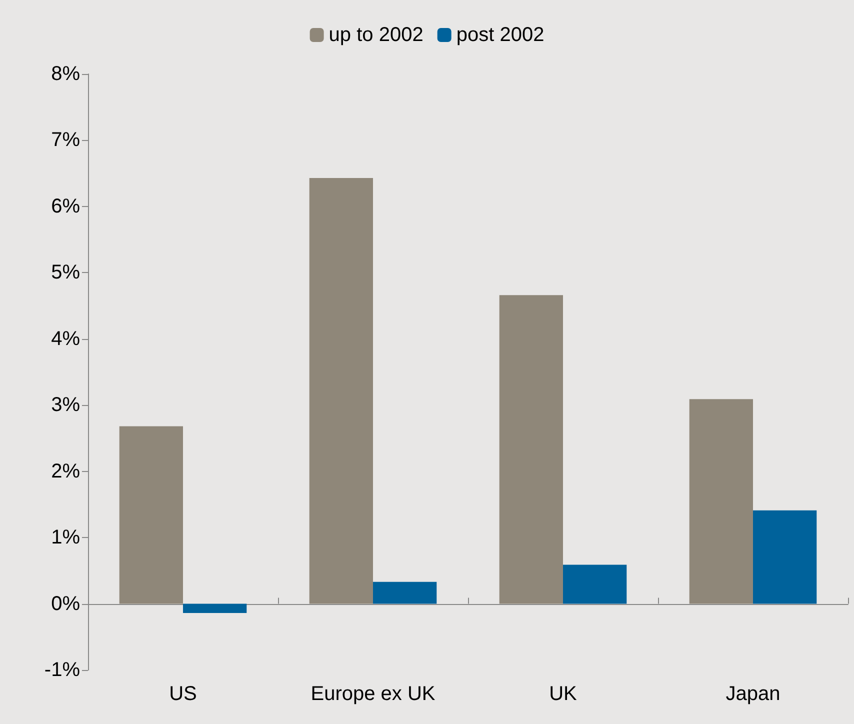  I want to click on y-tick-label: 0%, so click(65, 603).